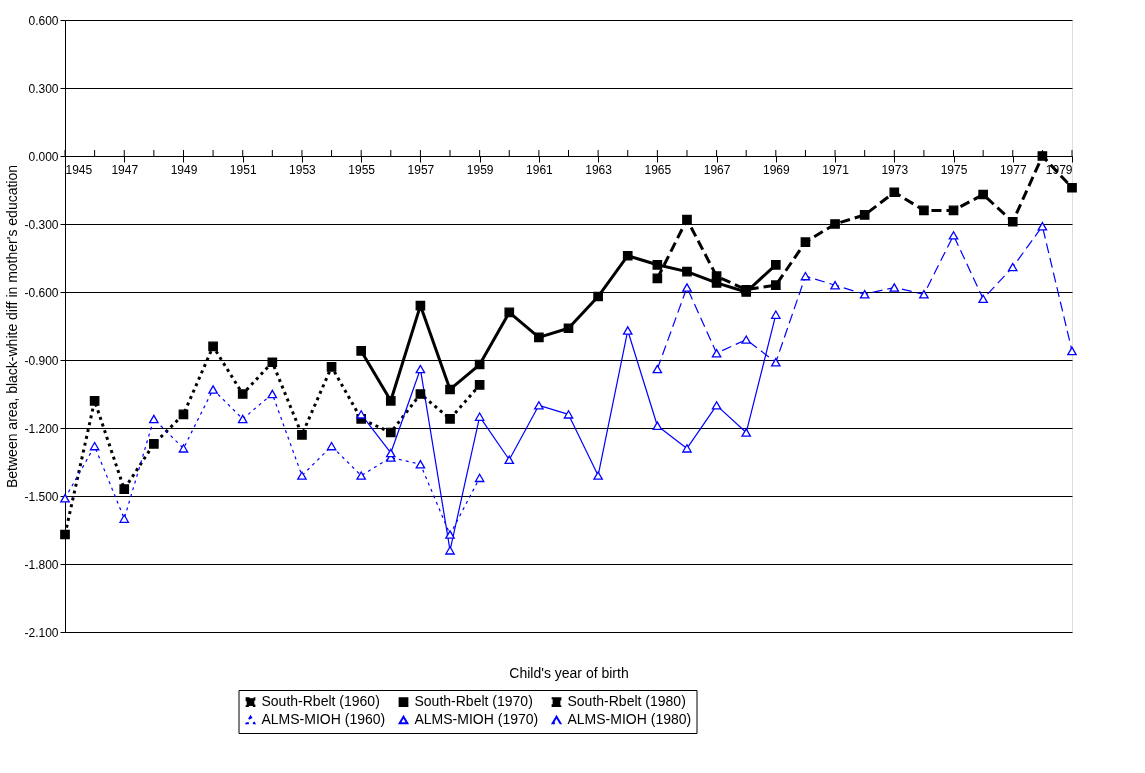 This screenshot has width=1145, height=773. I want to click on y-tick-label: -0.300, so click(41, 224).